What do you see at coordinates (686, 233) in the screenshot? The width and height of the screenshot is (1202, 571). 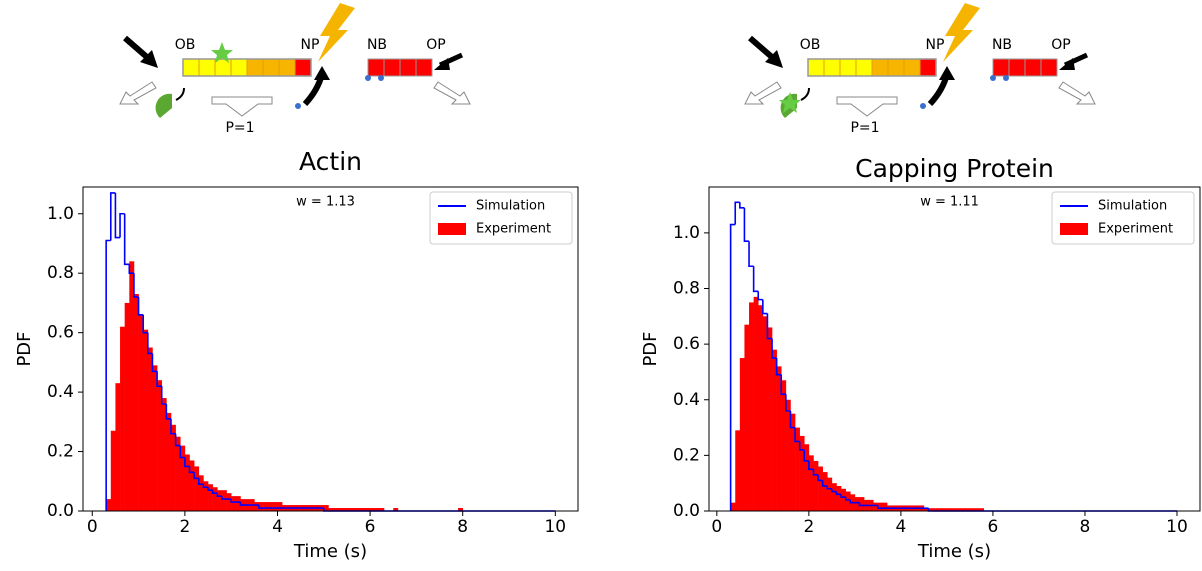 I see `y-tick-label: 1.0` at bounding box center [686, 233].